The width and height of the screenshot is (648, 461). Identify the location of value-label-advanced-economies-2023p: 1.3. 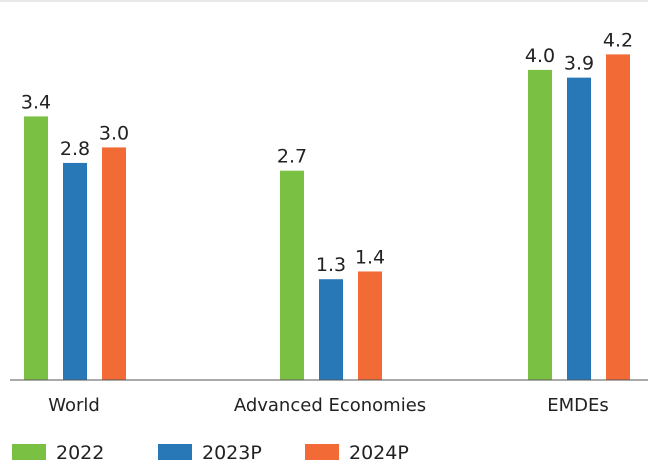
(331, 265).